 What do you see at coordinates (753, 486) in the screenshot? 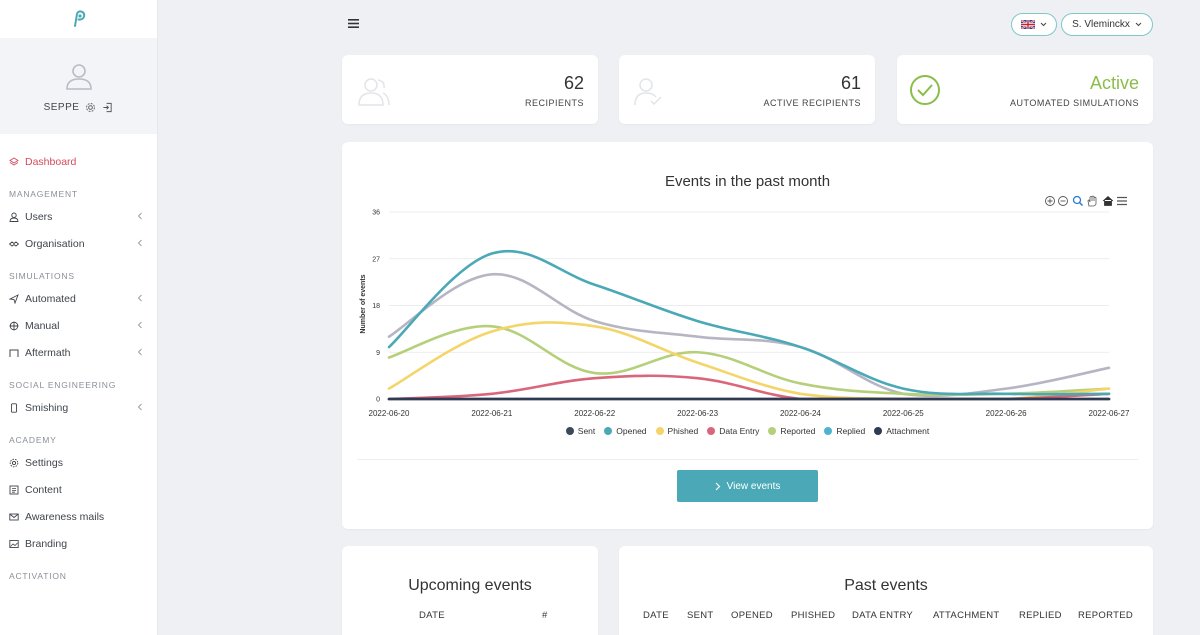
I see `view-events-label: View events` at bounding box center [753, 486].